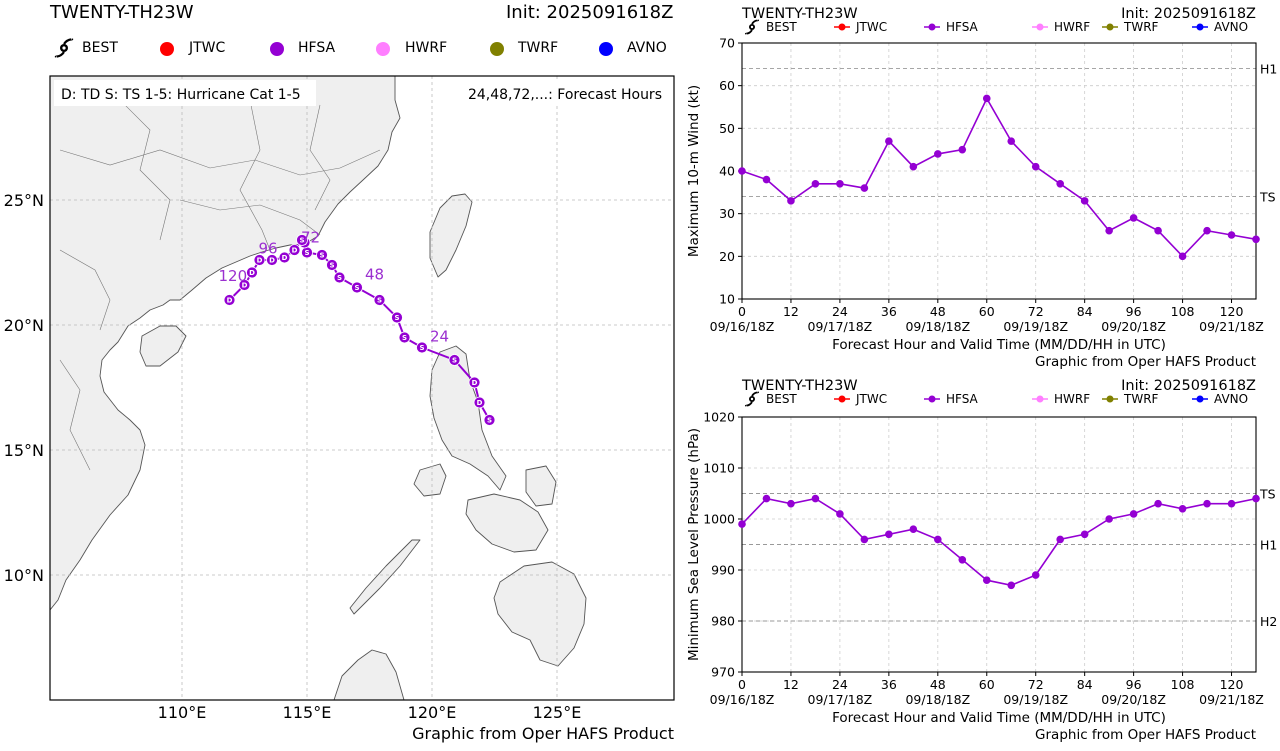 The image size is (1280, 751). I want to click on lat-tick-20n: 20°N, so click(24, 325).